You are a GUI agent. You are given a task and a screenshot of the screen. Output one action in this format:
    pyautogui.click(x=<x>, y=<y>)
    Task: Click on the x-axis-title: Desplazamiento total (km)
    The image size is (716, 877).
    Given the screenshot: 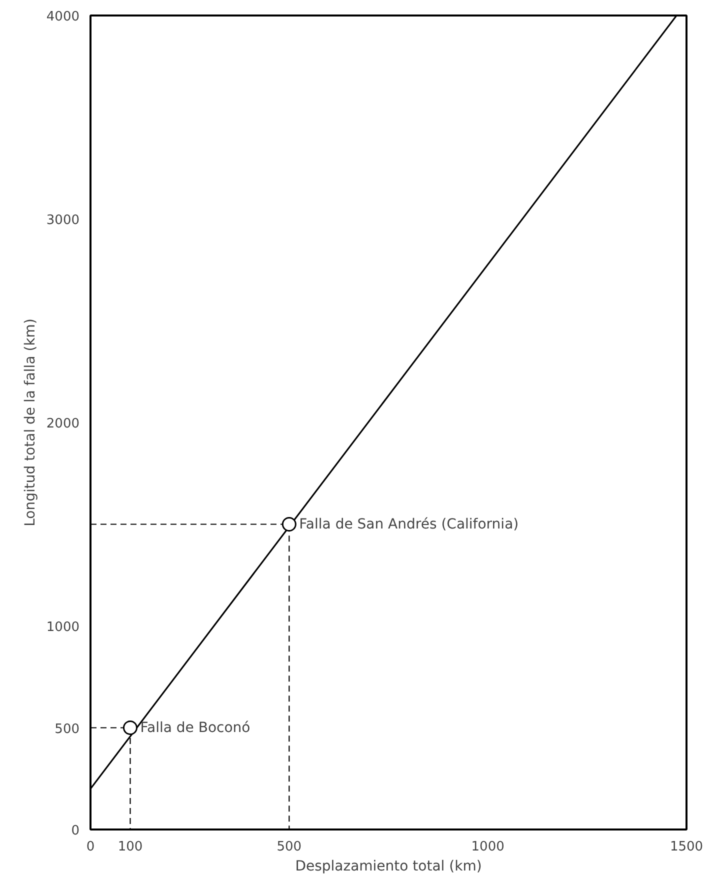 What is the action you would take?
    pyautogui.click(x=388, y=866)
    